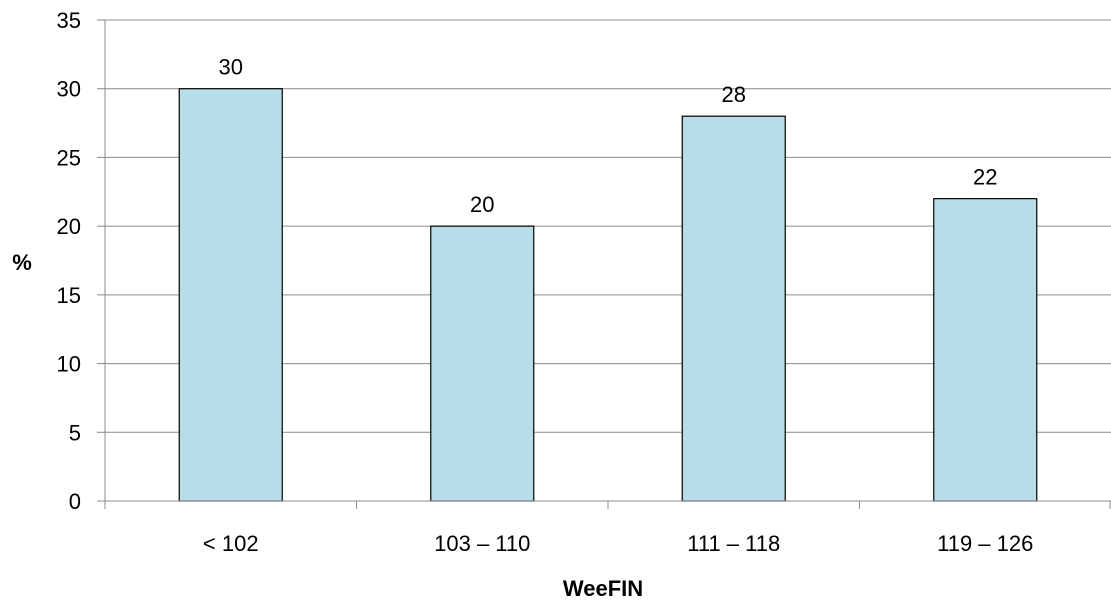 This screenshot has height=606, width=1111. Describe the element at coordinates (985, 543) in the screenshot. I see `x-tick-label: 119 – 126` at that location.